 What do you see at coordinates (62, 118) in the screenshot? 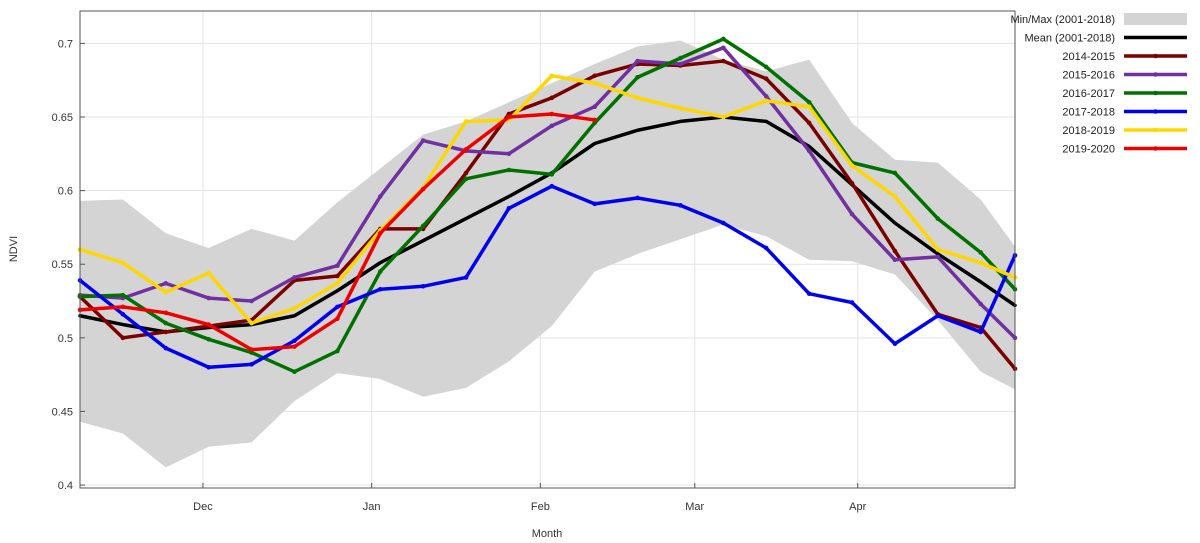
I see `y-tick-label: 0.65` at bounding box center [62, 118].